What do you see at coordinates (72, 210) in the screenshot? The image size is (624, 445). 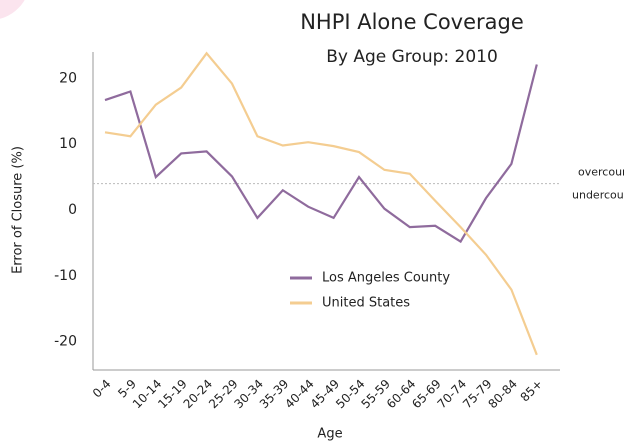 I see `y-tick-label: 0` at bounding box center [72, 210].